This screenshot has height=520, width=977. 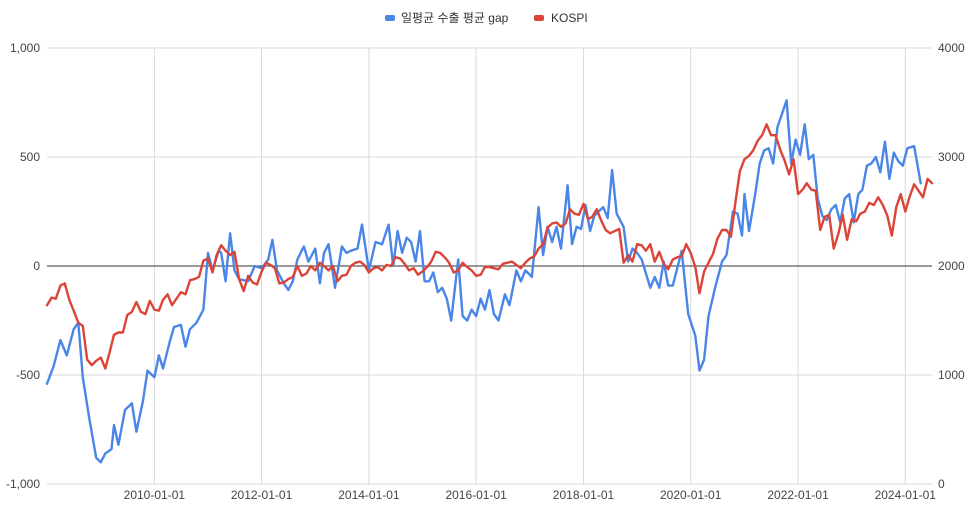 I want to click on legend-label-kospi: KOSPI, so click(x=569, y=18).